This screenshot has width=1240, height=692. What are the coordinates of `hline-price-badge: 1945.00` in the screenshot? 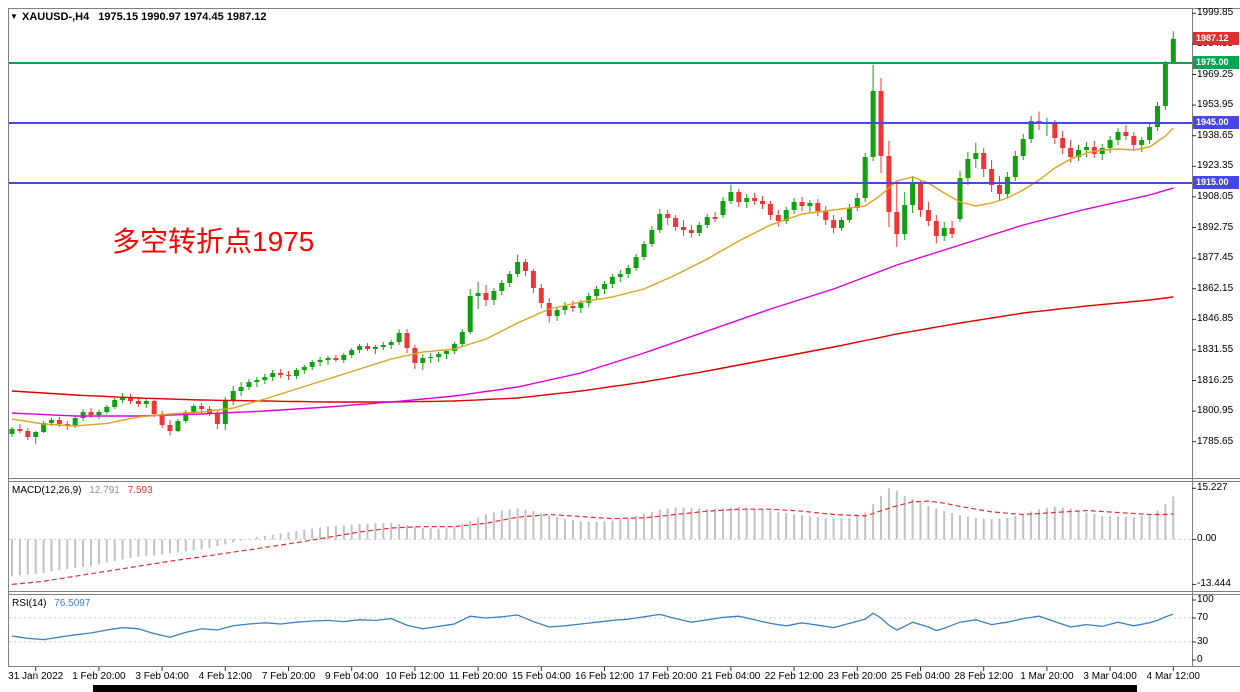 It's located at (1216, 122).